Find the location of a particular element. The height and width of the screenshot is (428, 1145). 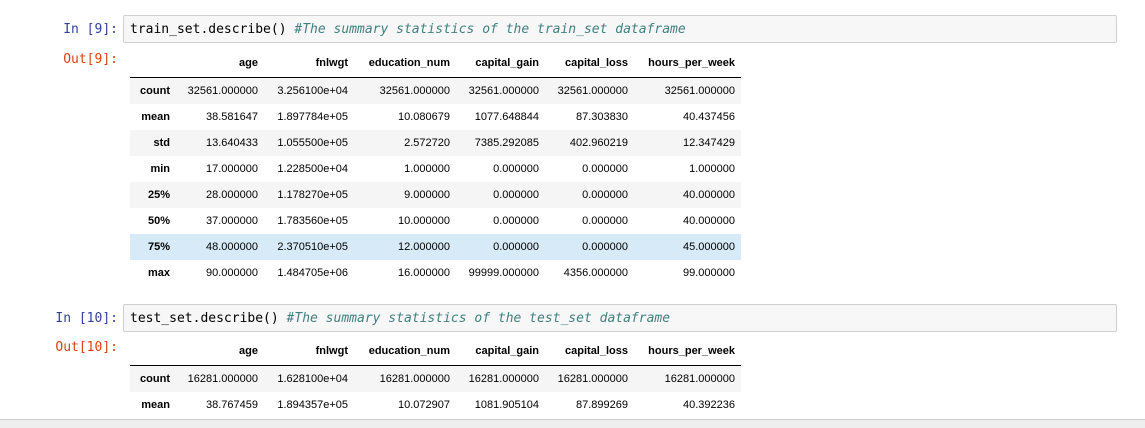

output-prompt: Out[10]: is located at coordinates (86, 347).